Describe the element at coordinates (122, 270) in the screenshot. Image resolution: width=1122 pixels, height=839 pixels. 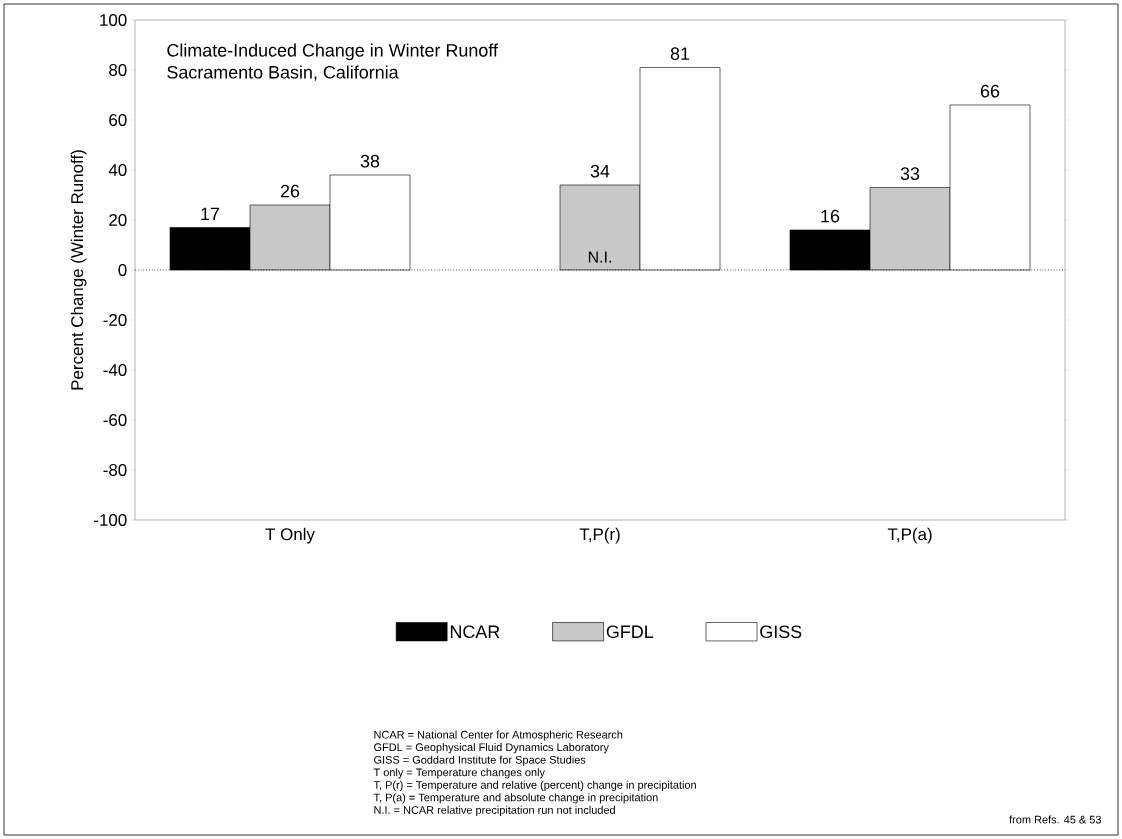
I see `y-tick-label: 0` at that location.